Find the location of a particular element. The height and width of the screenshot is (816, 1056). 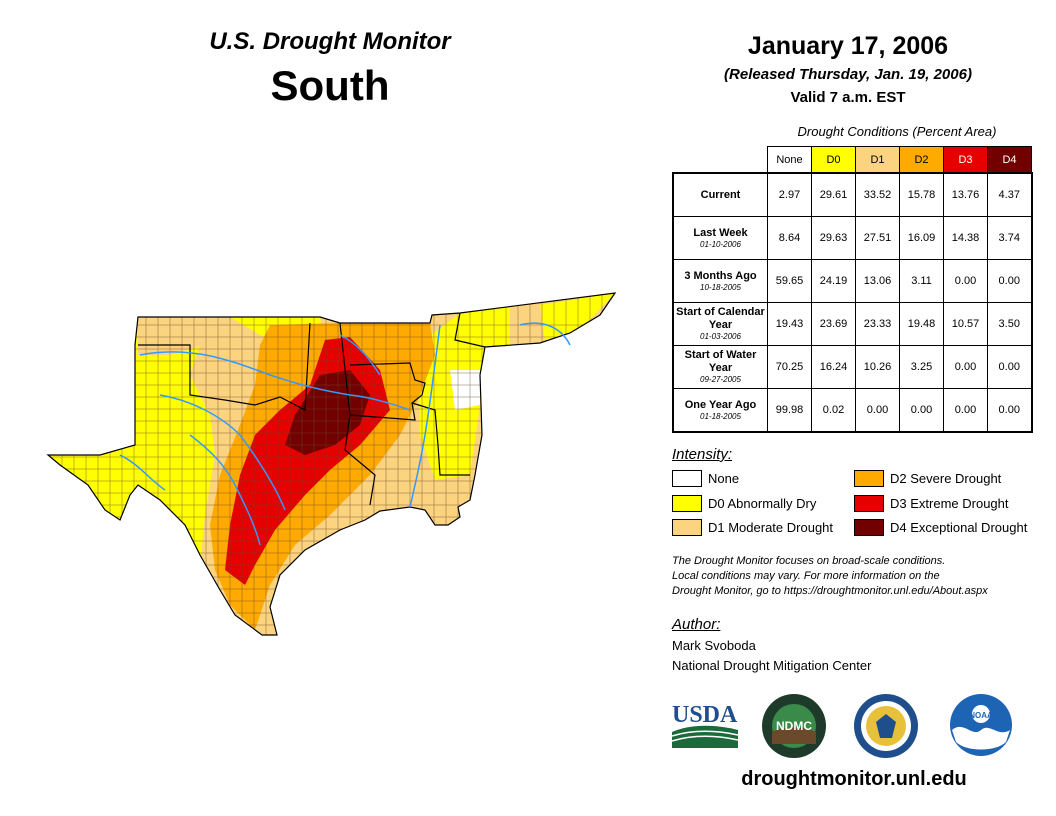

table-cell: 19.48 is located at coordinates (921, 324).